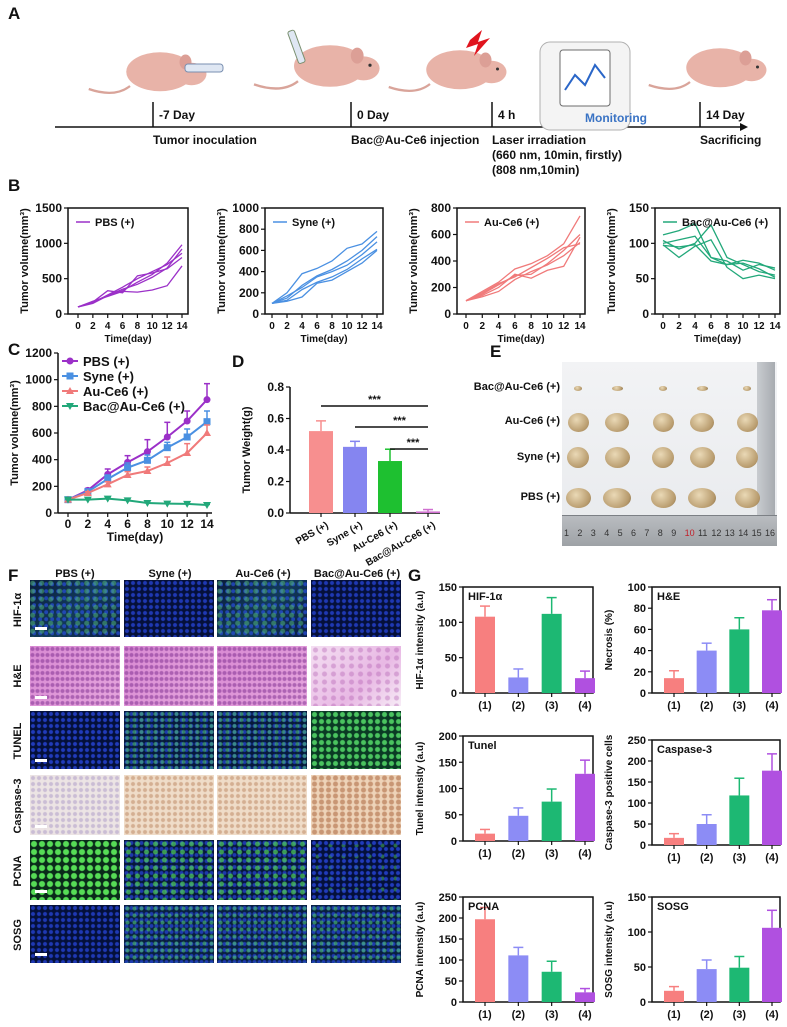 This screenshot has width=787, height=1027. I want to click on y-axis-label: Tumor Weight(g), so click(247, 449).